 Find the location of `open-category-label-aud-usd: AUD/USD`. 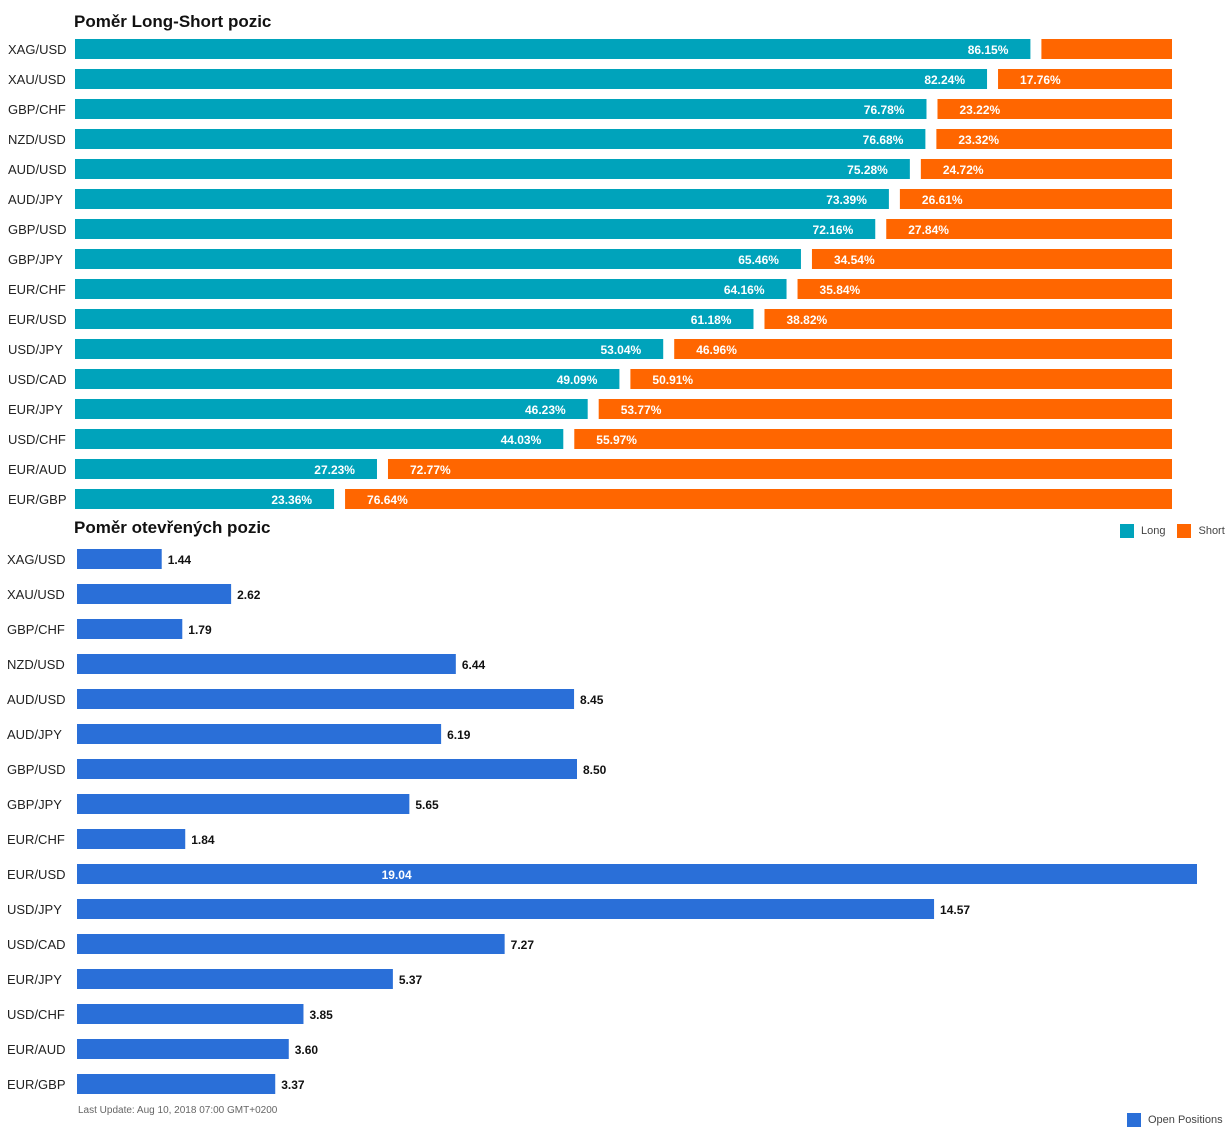

open-category-label-aud-usd: AUD/USD is located at coordinates (36, 699).